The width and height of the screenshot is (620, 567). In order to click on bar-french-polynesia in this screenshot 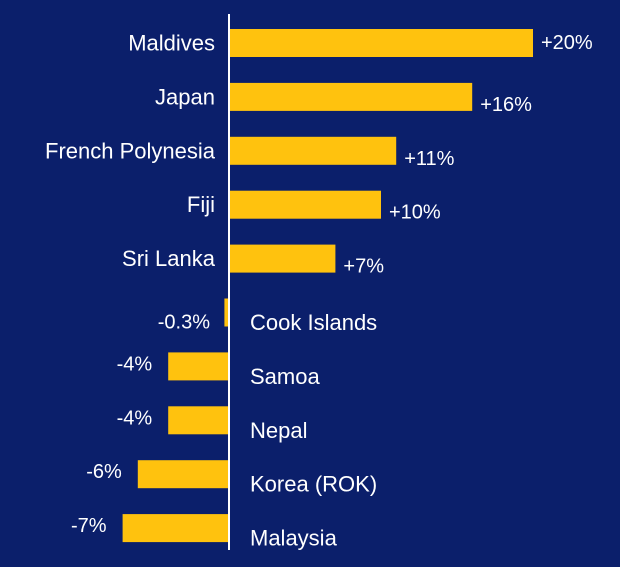, I will do `click(313, 150)`.